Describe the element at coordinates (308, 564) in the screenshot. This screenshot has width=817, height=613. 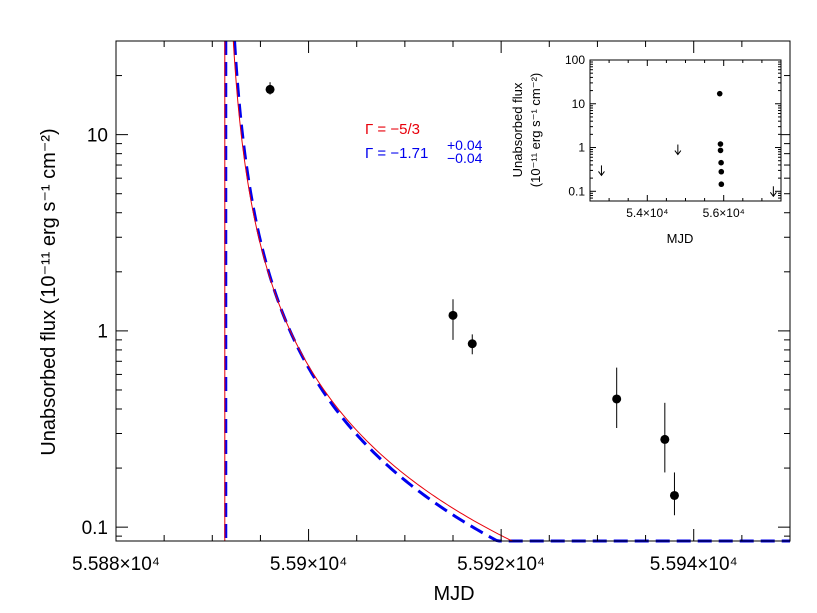
I see `x-tick-label: 5.59×10⁴` at that location.